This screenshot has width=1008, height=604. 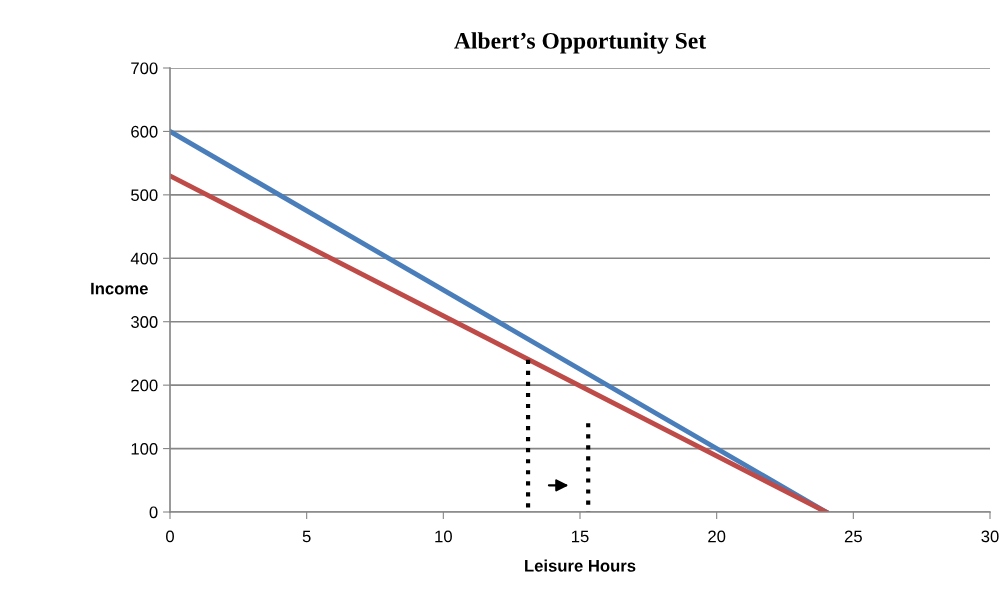 What do you see at coordinates (580, 536) in the screenshot?
I see `x-tick-label: 15` at bounding box center [580, 536].